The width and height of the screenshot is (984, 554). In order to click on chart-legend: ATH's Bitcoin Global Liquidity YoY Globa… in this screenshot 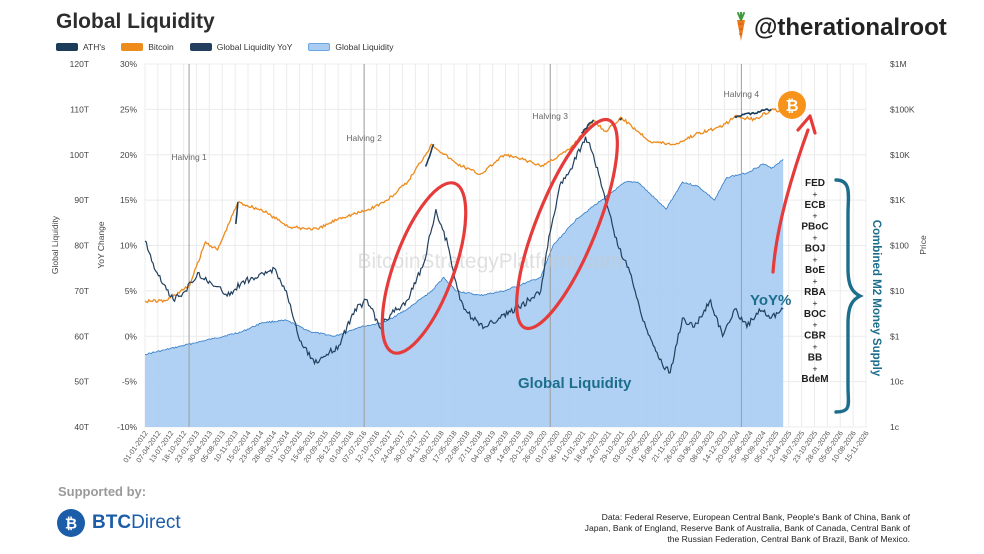, I will do `click(233, 47)`.